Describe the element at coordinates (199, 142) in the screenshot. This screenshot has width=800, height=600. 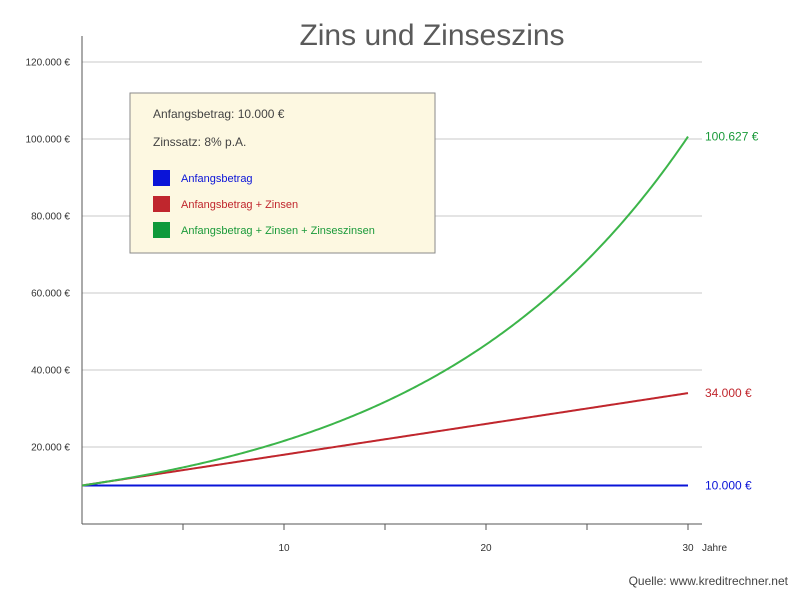
I see `info-rate: Zinssatz: 8% p.A.` at that location.